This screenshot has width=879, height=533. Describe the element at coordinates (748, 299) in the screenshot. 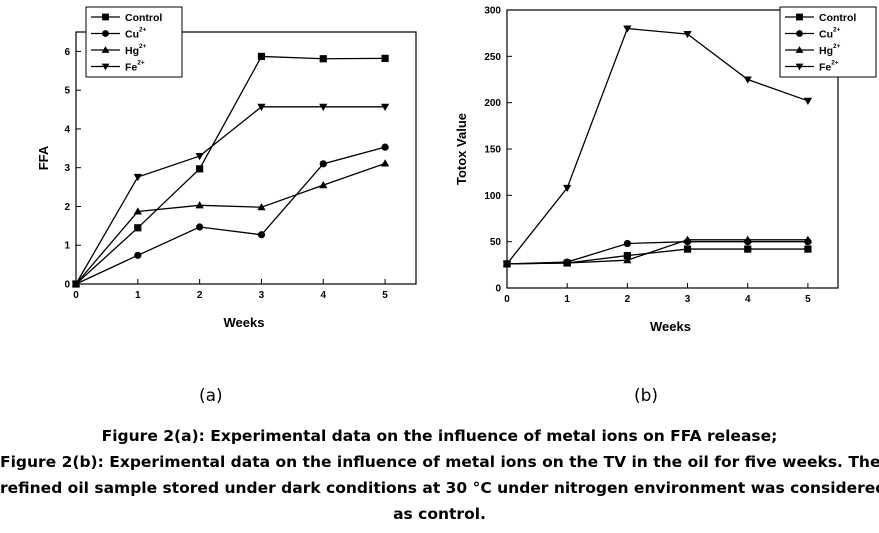

I see `totox-x-tick-label: 4` at that location.